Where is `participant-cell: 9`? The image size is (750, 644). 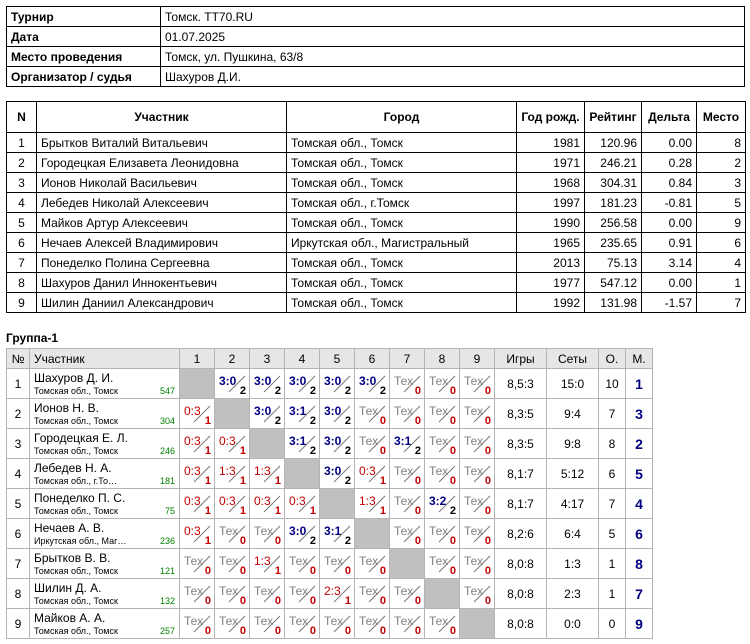 participant-cell: 9 is located at coordinates (721, 222).